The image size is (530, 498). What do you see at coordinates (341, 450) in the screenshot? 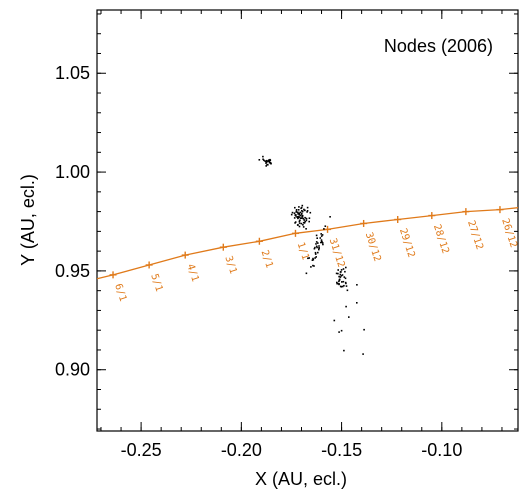
I see `x-tick-label: -0.15` at bounding box center [341, 450].